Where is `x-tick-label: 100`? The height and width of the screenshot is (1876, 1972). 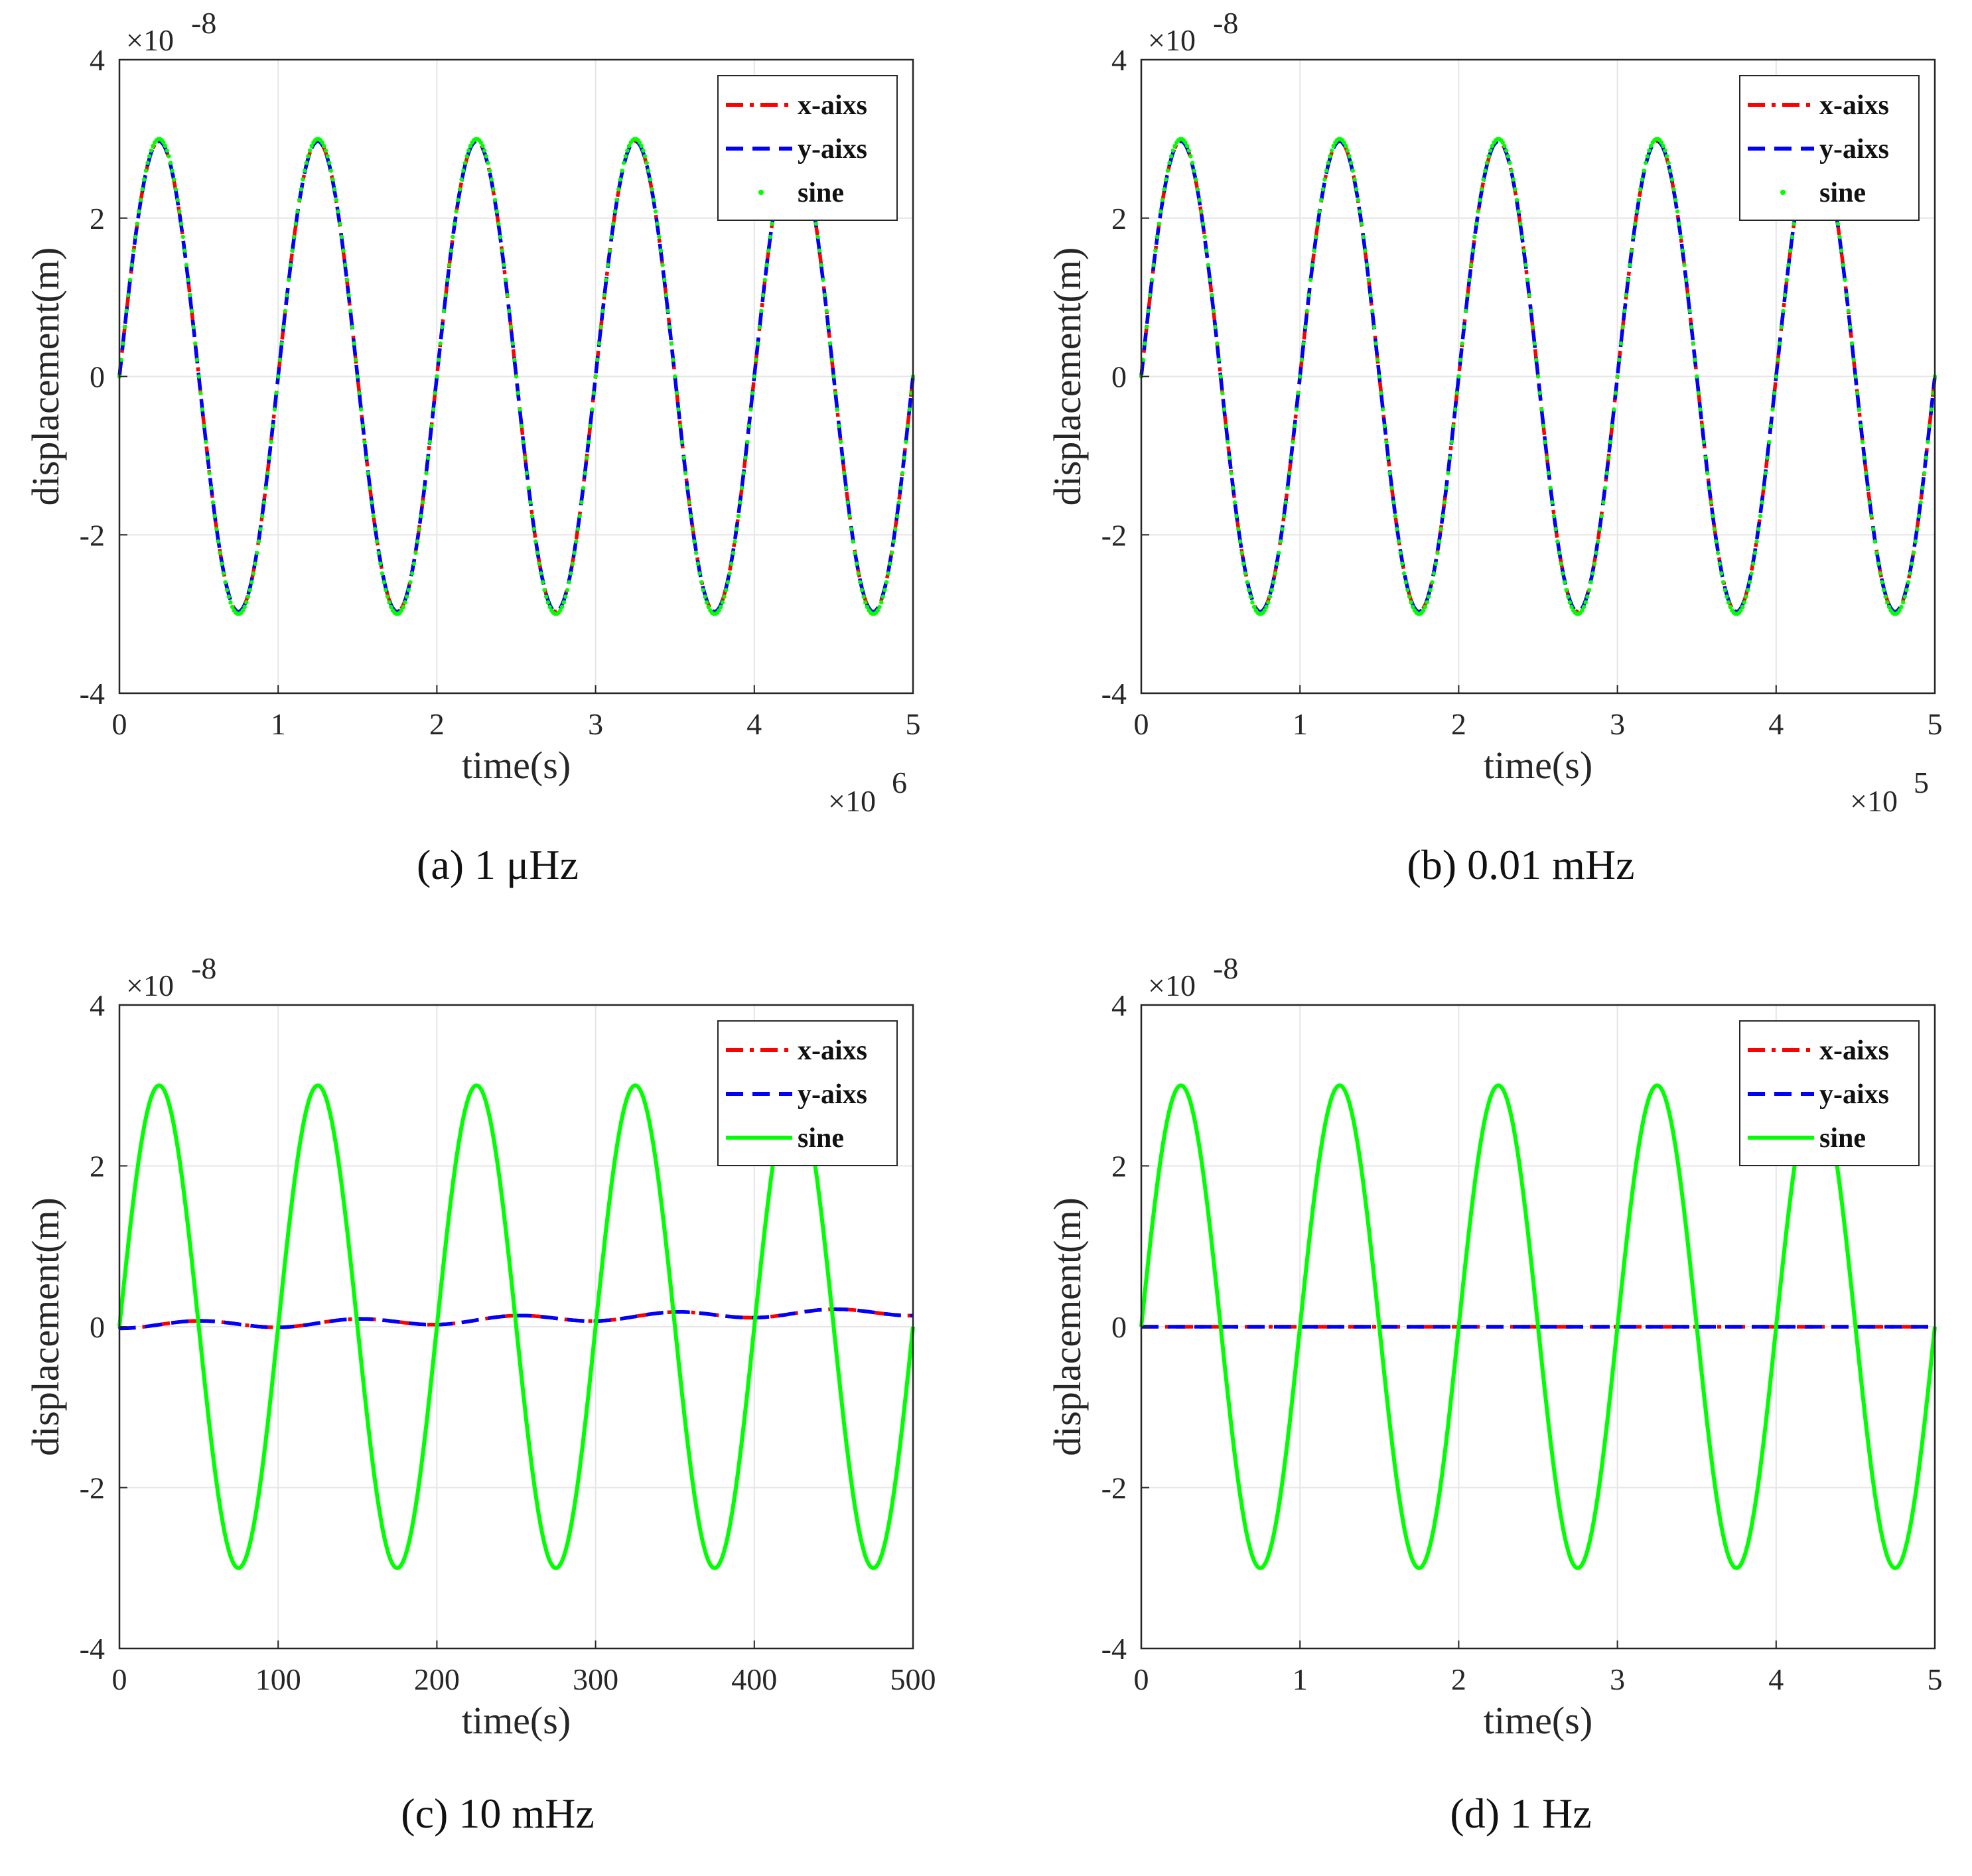
x-tick-label: 100 is located at coordinates (278, 1679).